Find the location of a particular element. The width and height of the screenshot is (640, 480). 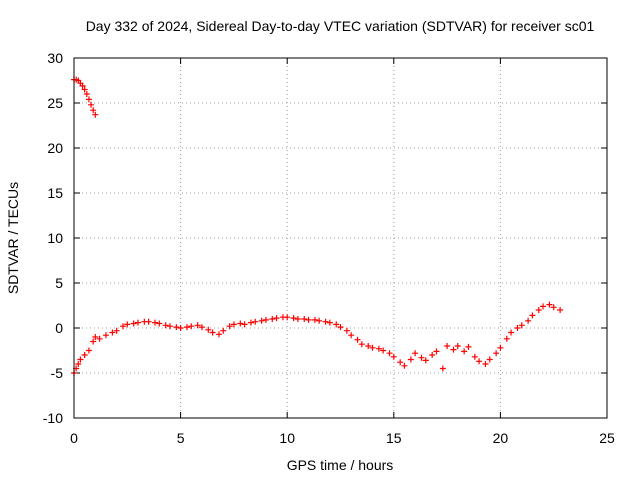

y-tick-label: 10 is located at coordinates (55, 238).